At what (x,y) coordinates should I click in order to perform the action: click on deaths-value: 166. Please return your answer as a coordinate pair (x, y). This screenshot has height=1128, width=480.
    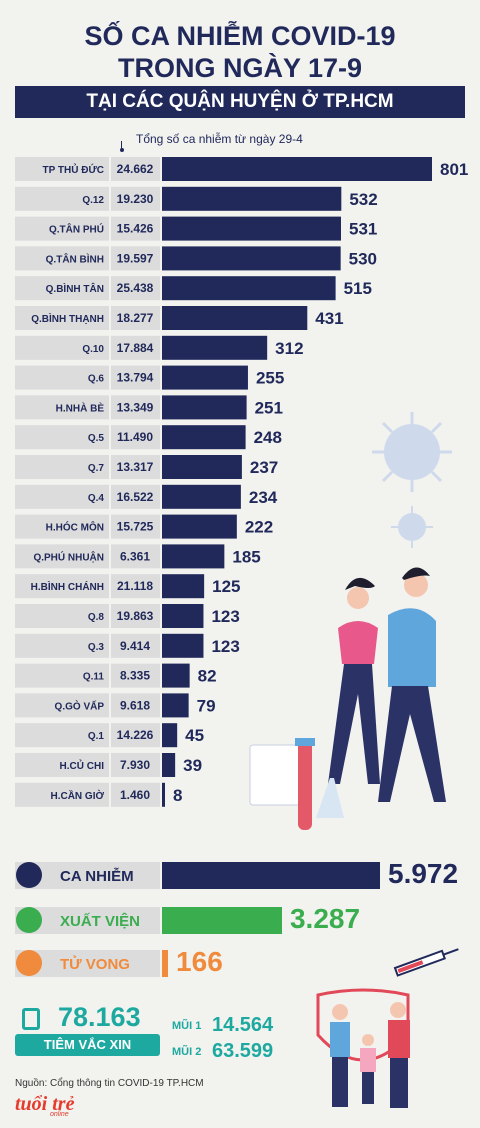
    Looking at the image, I should click on (199, 961).